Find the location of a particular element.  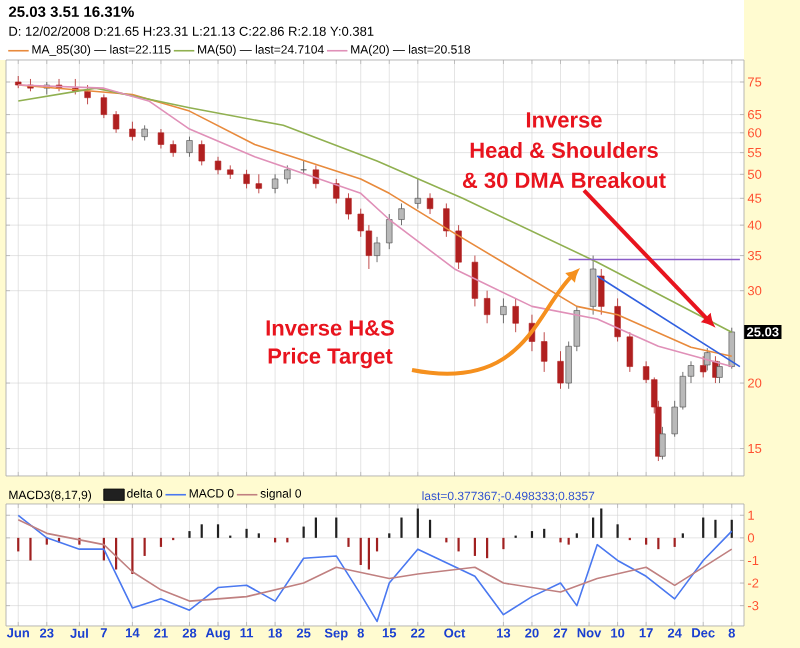

annotation: Inverse is located at coordinates (564, 120).